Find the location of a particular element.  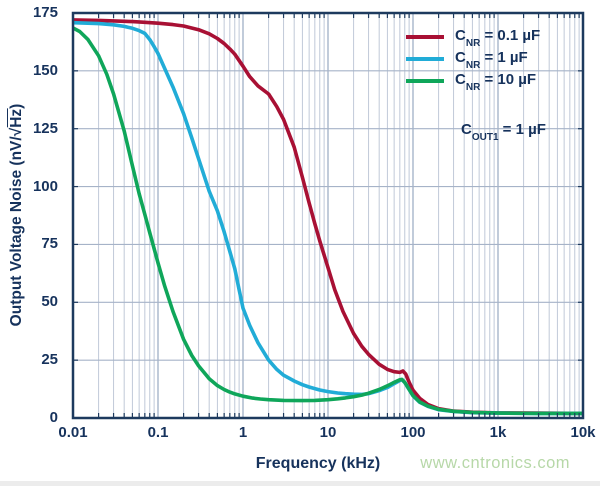

legend-label: CNR = 10 µF is located at coordinates (496, 82).